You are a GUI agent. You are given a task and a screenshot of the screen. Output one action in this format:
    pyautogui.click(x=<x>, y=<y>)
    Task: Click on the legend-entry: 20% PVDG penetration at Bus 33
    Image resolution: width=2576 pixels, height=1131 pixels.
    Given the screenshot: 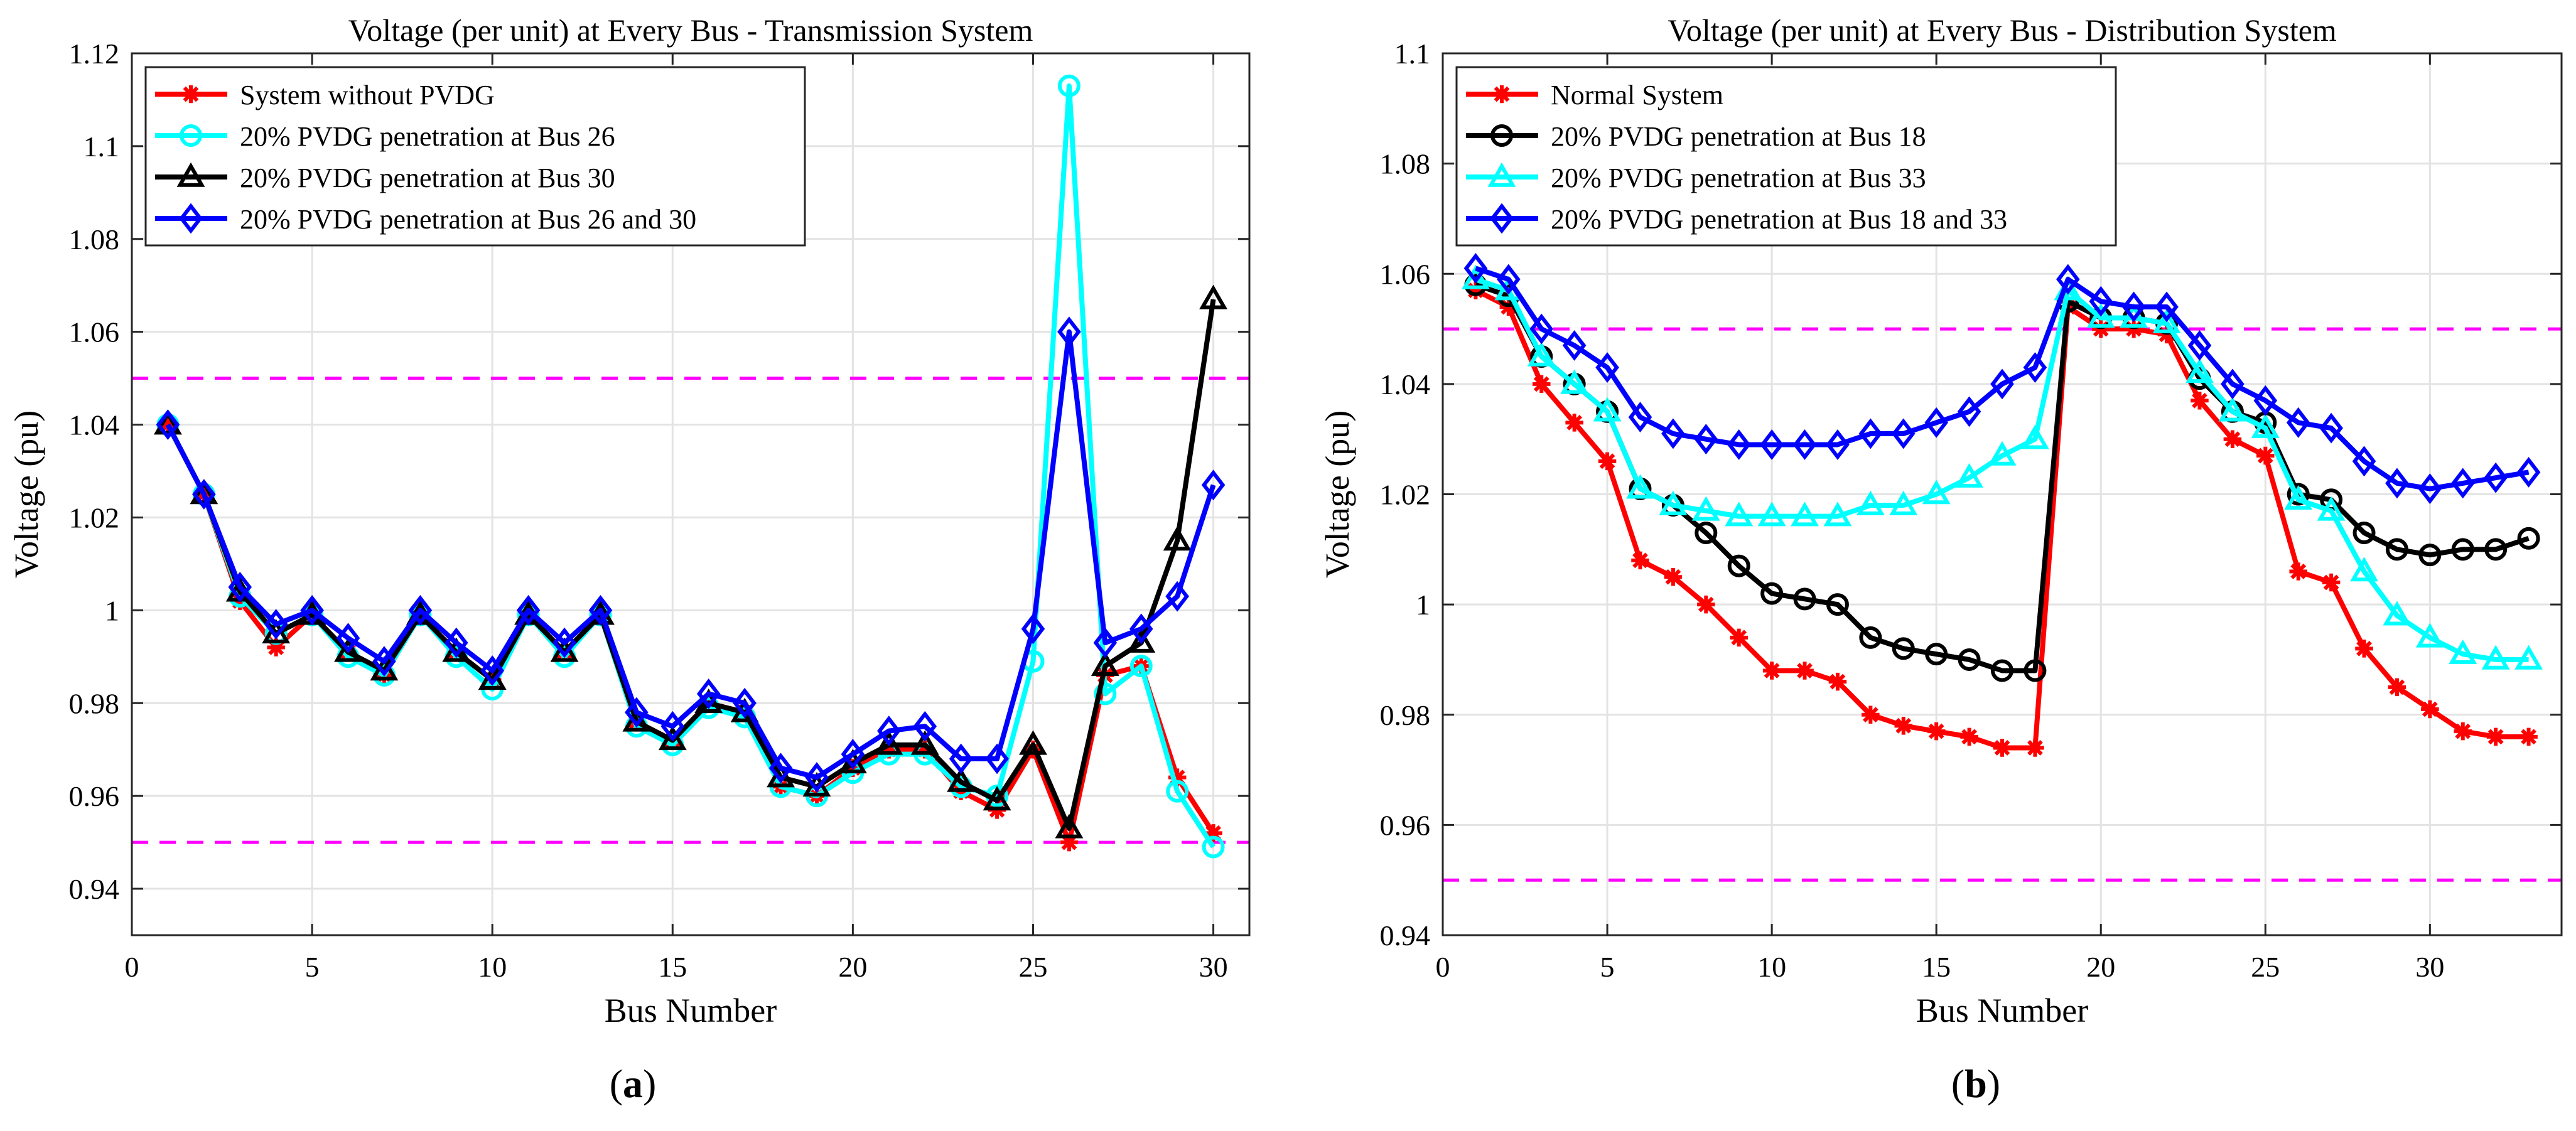 What is the action you would take?
    pyautogui.click(x=1738, y=178)
    